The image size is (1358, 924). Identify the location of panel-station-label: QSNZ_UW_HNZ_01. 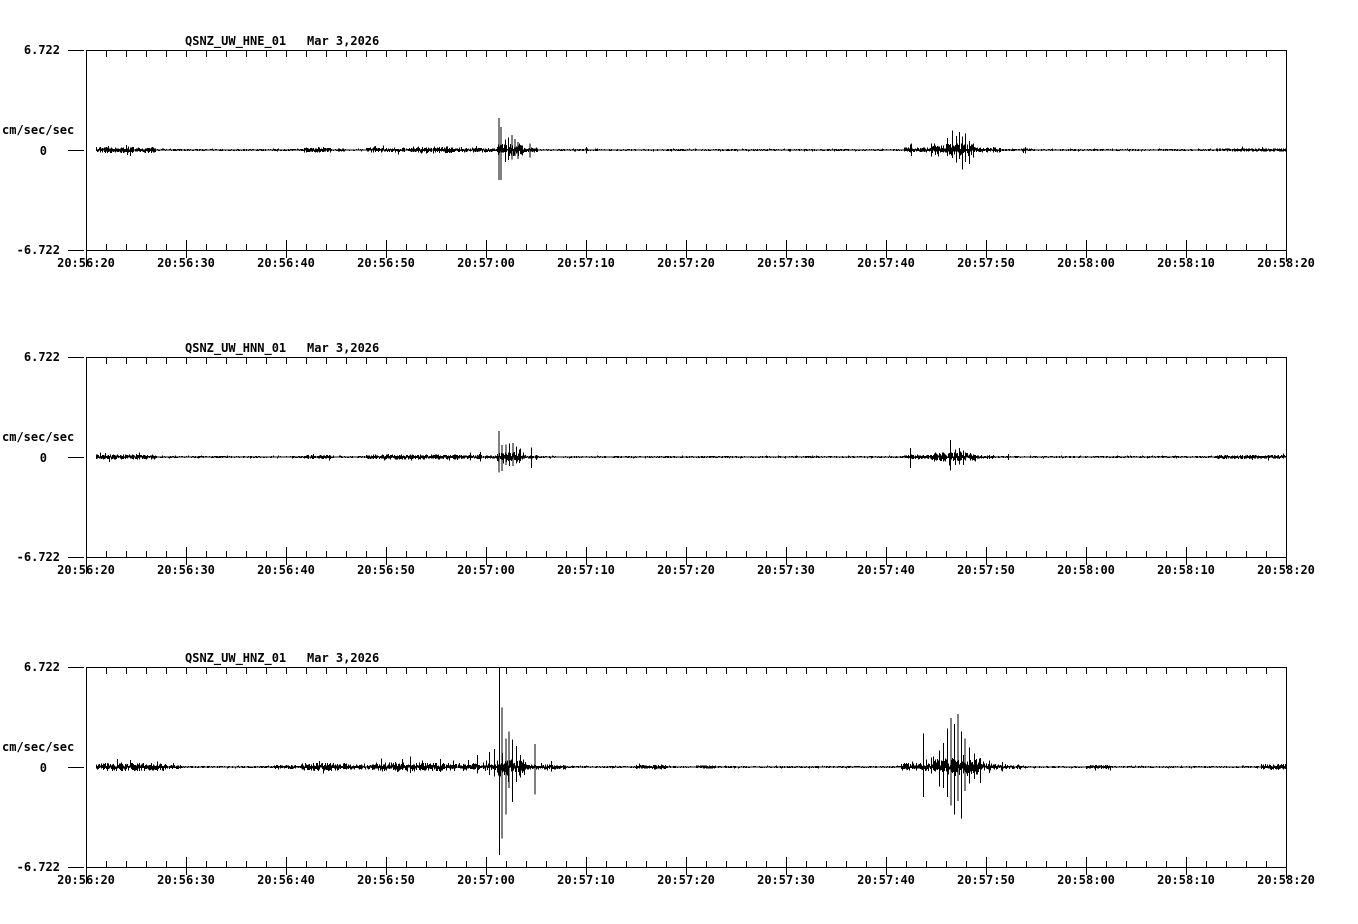
(236, 658).